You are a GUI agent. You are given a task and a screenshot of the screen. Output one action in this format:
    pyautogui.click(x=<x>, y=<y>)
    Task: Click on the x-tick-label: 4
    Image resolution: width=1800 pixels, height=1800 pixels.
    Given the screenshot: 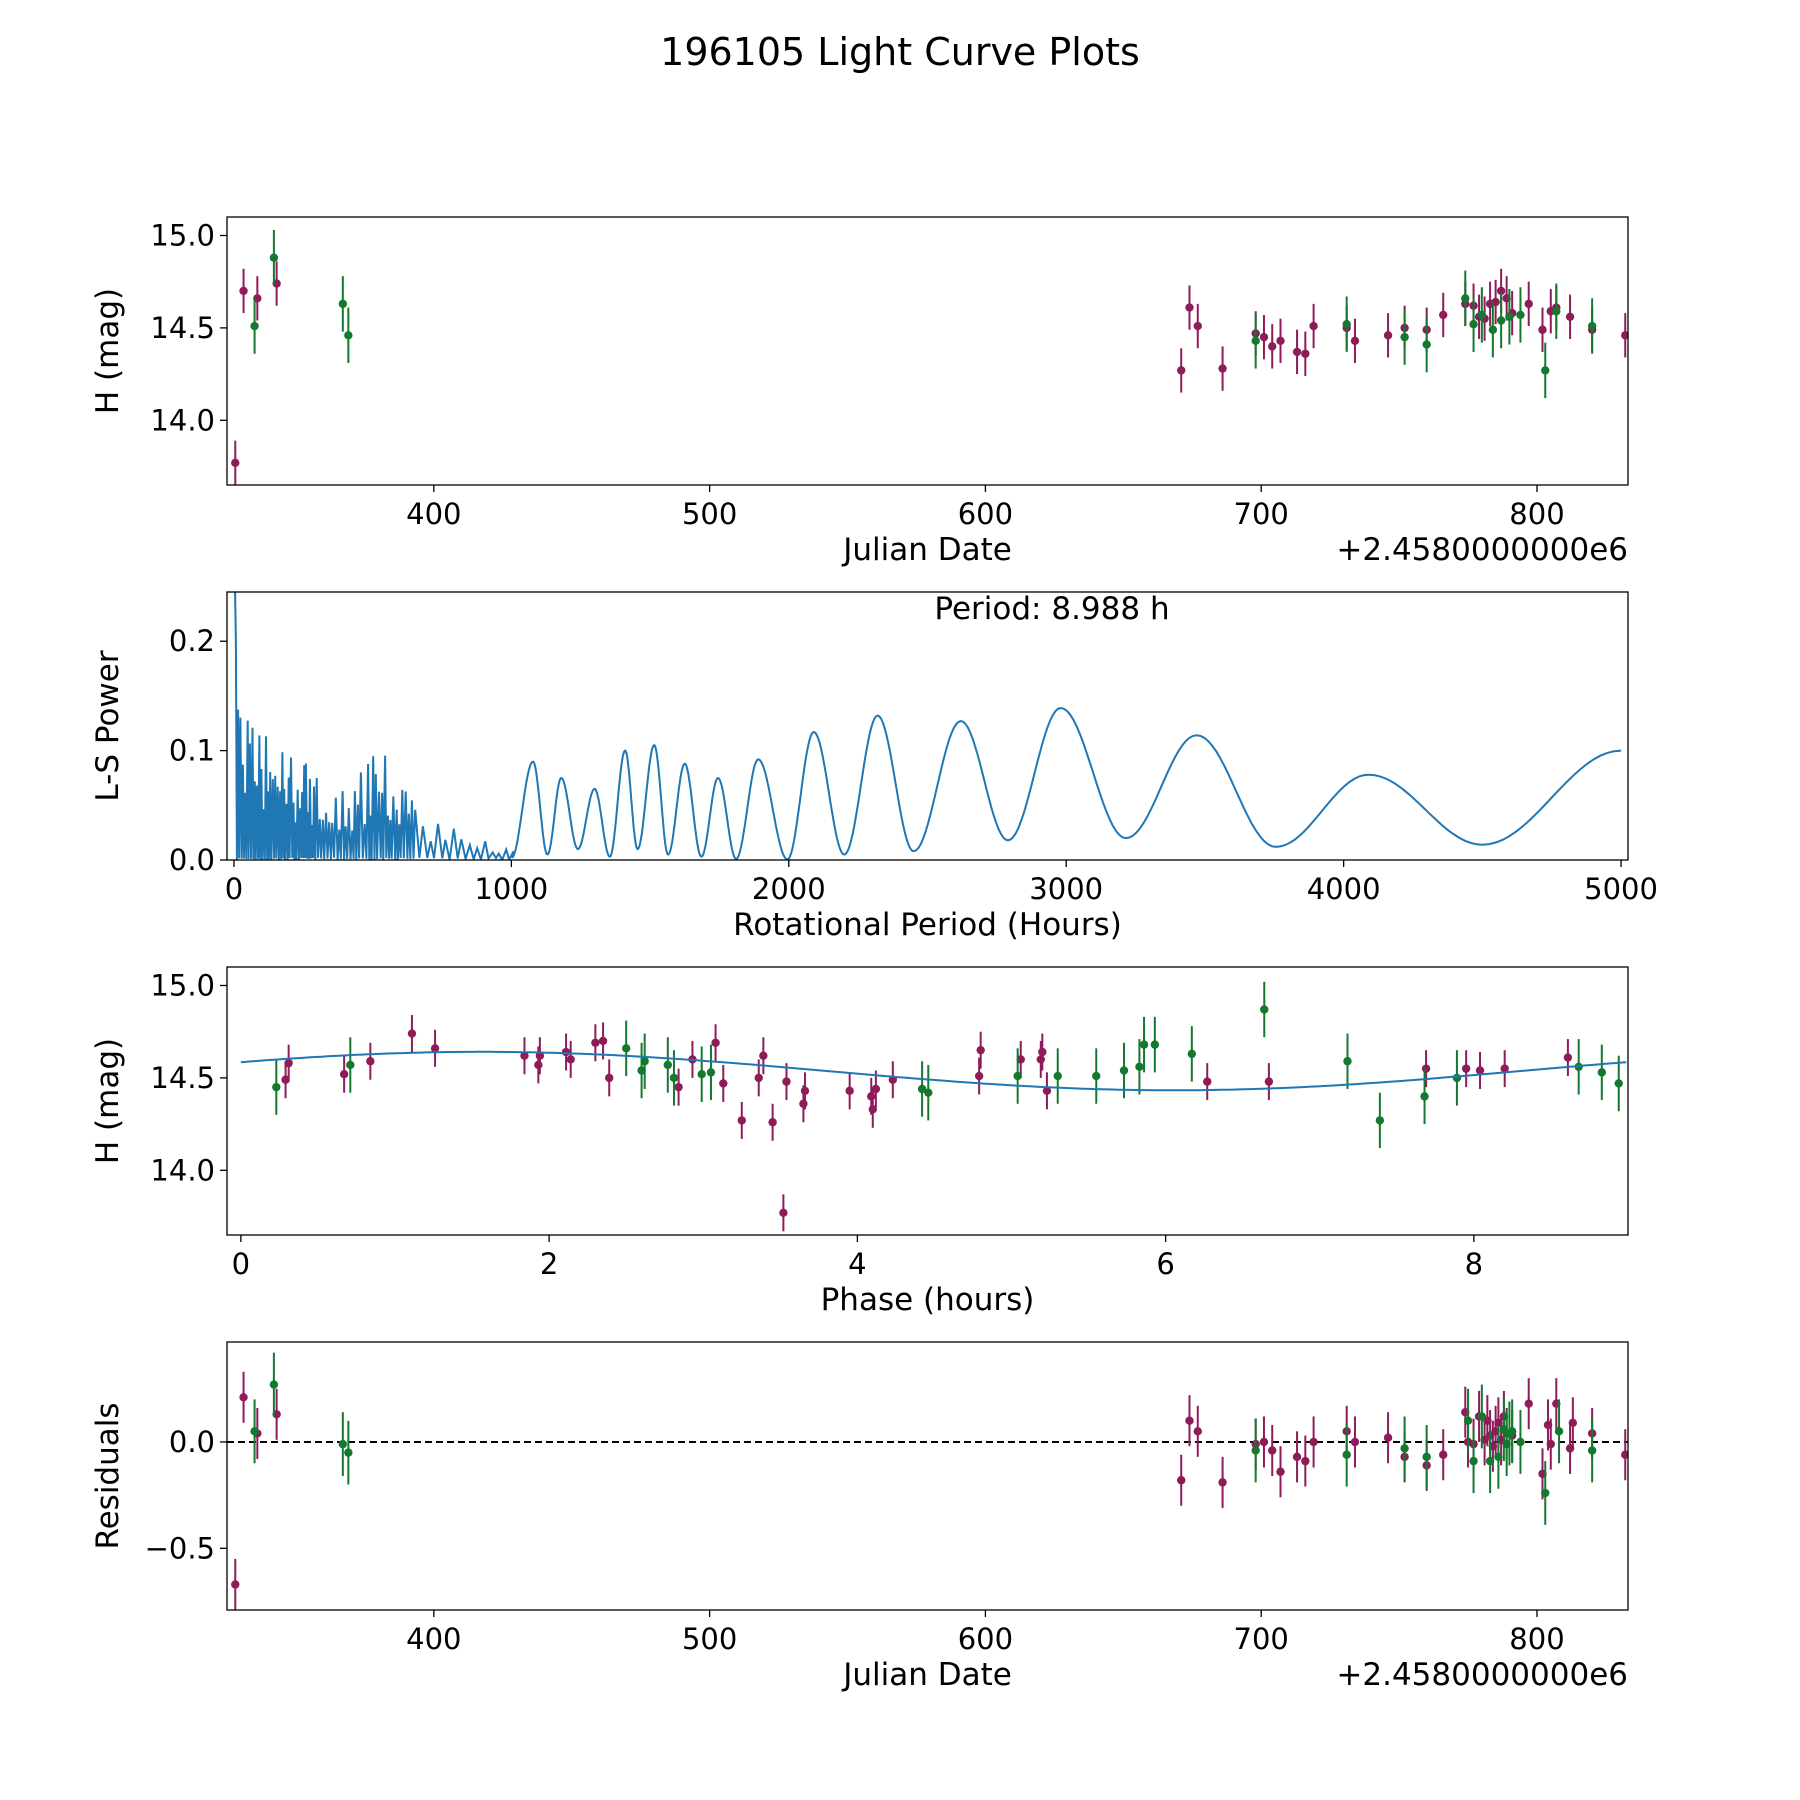 What is the action you would take?
    pyautogui.click(x=857, y=1264)
    